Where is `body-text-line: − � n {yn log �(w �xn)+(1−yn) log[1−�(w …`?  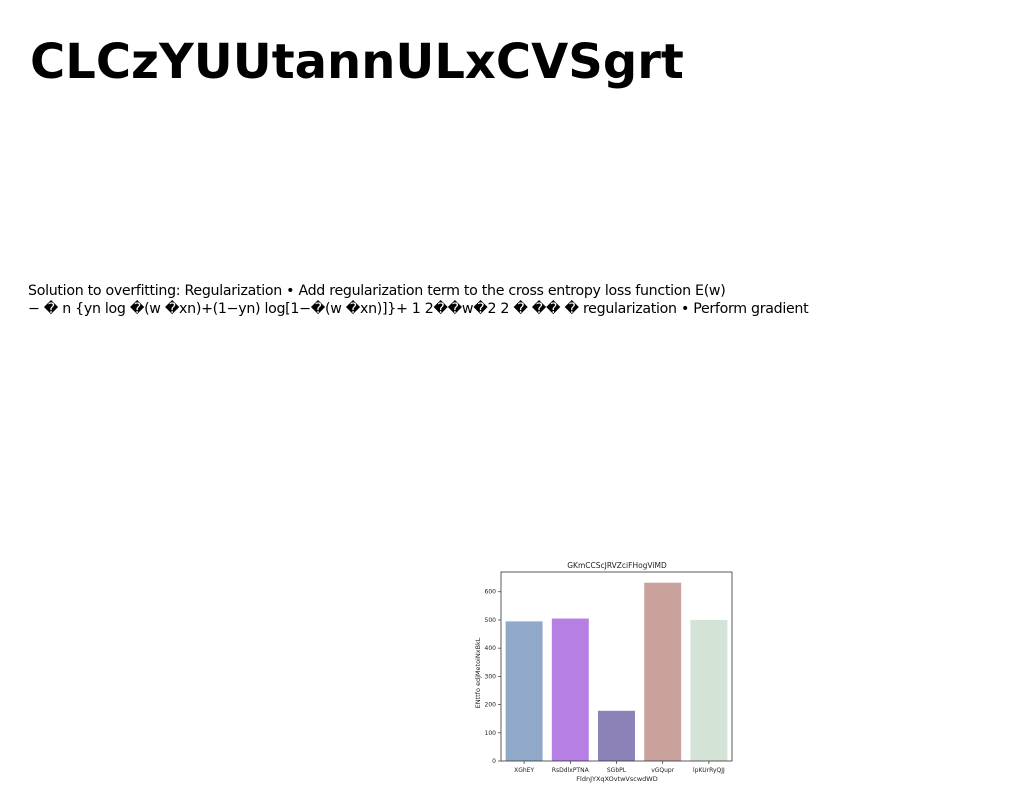 body-text-line: − � n {yn log �(w �xn)+(1−yn) log[1−�(w … is located at coordinates (418, 309).